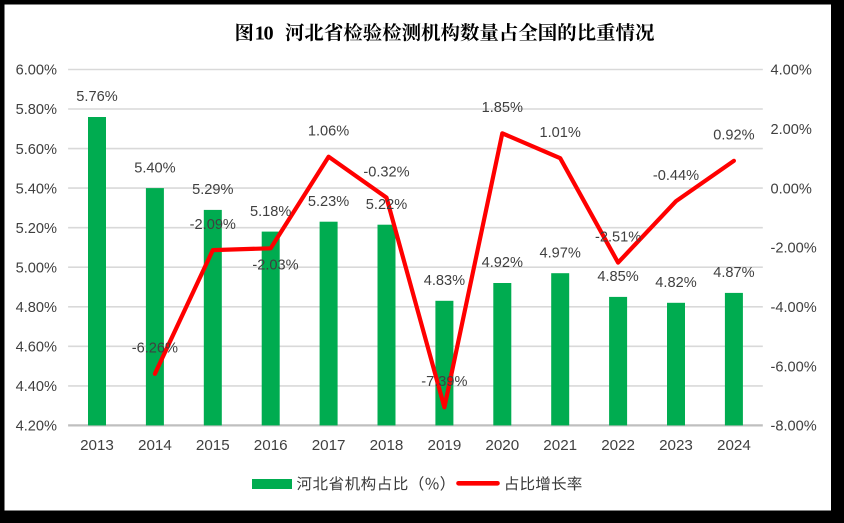  I want to click on svg-text: -6.26%, so click(155, 349).